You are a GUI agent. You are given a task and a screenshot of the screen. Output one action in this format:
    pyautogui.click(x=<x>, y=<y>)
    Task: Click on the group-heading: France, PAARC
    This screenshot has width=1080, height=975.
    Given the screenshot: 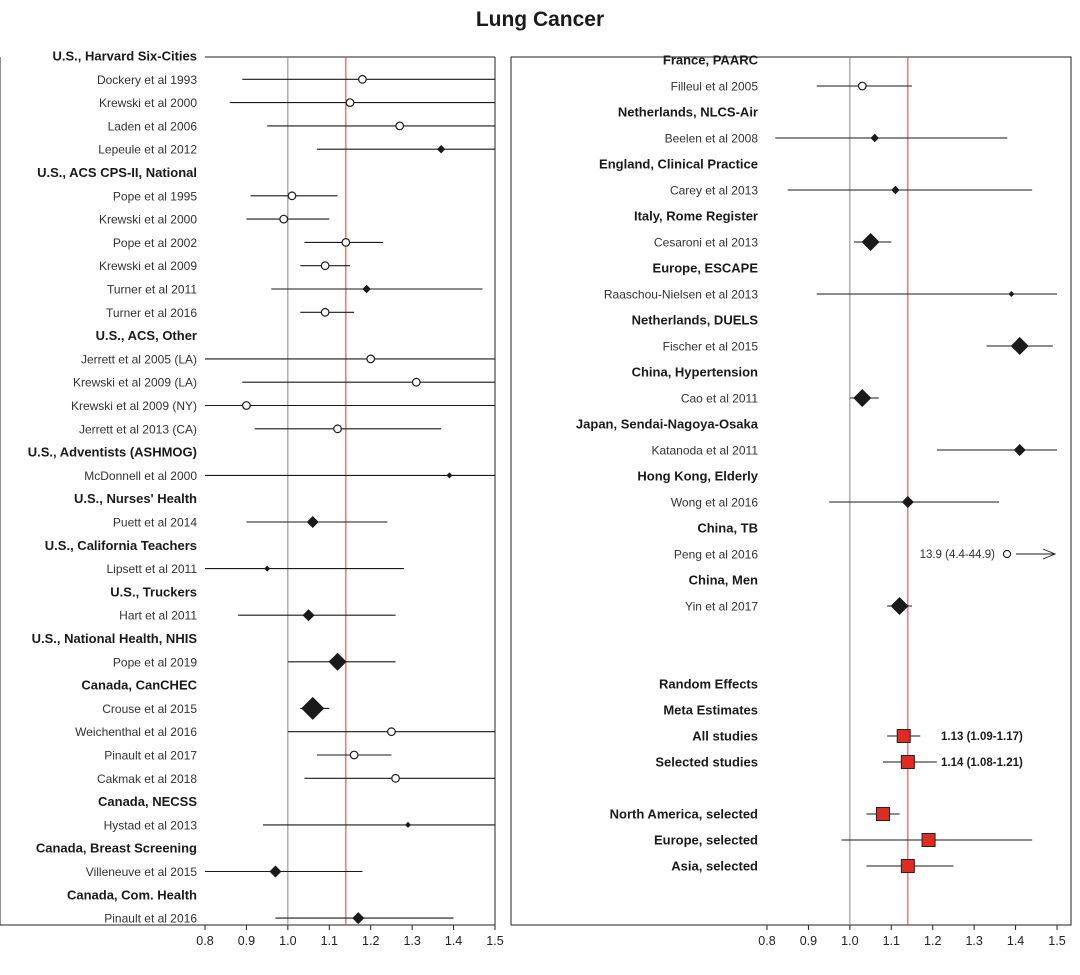 What is the action you would take?
    pyautogui.click(x=711, y=60)
    